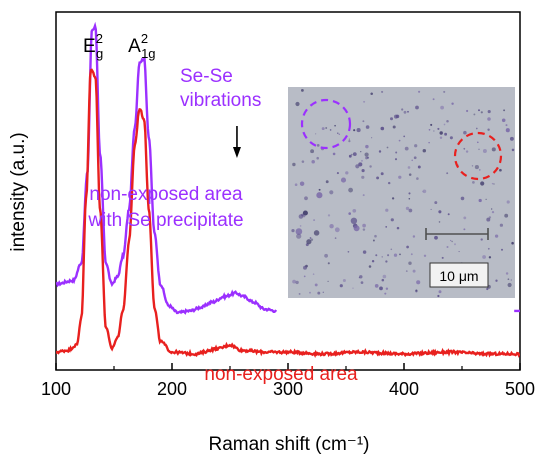 The image size is (550, 476). What do you see at coordinates (478, 156) in the screenshot?
I see `inset-circle-red` at bounding box center [478, 156].